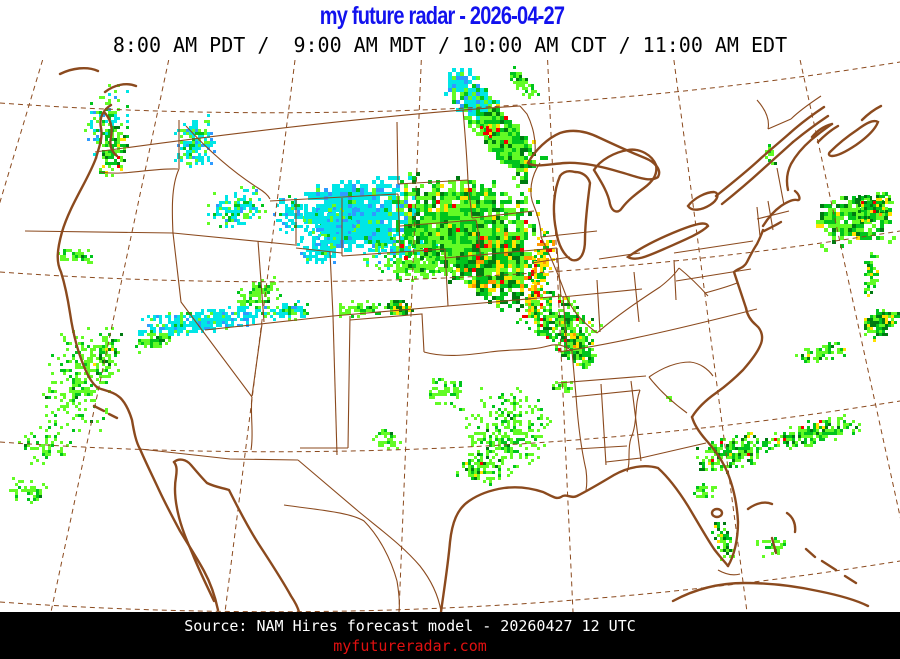 The height and width of the screenshot is (659, 900). What do you see at coordinates (410, 646) in the screenshot?
I see `footer-website-link: myfutureradar.com` at bounding box center [410, 646].